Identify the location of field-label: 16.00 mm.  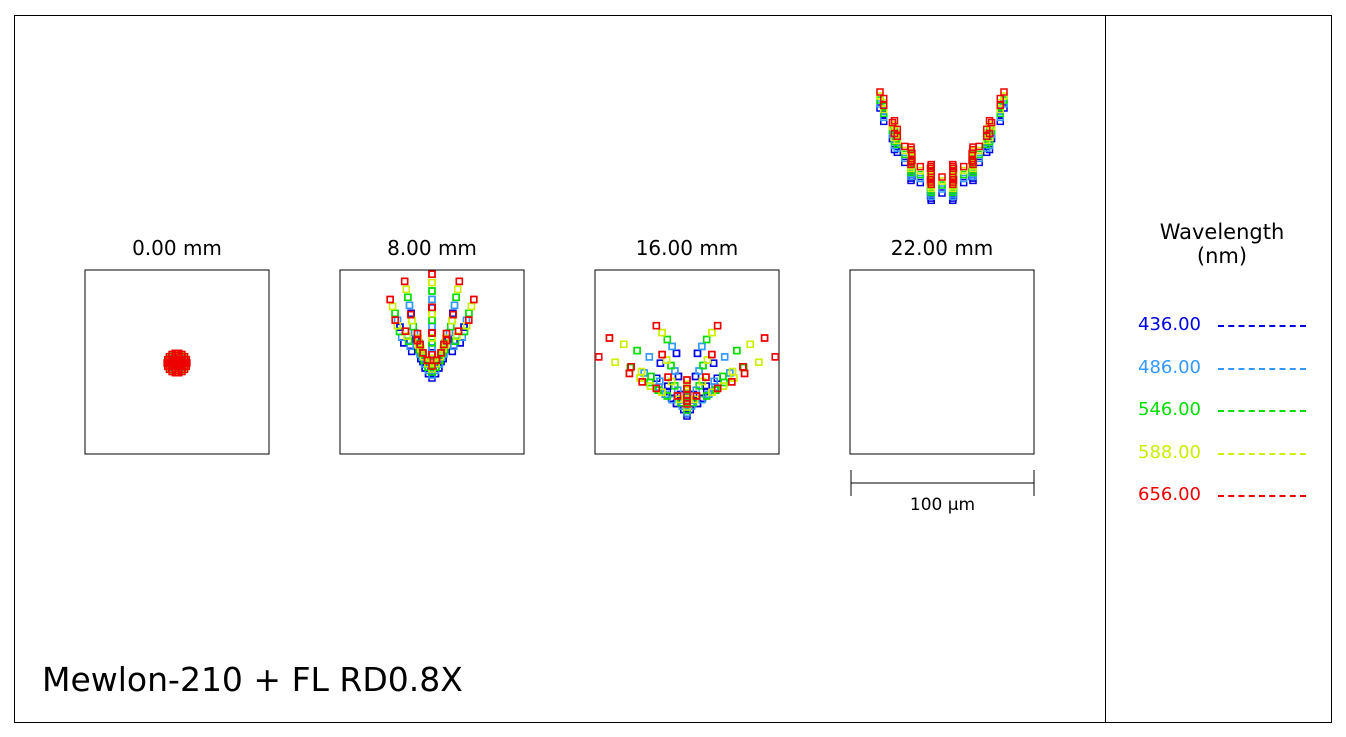
(687, 248).